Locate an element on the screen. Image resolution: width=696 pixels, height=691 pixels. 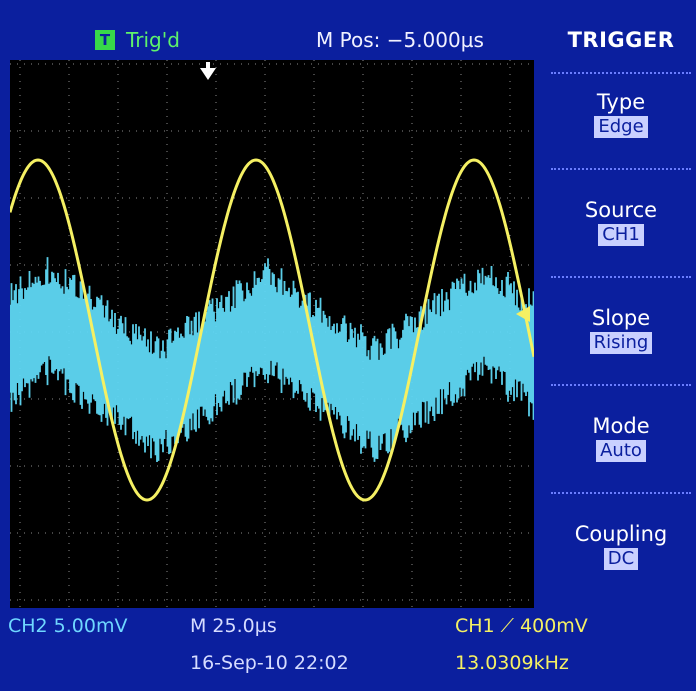
menu-title: TRIGGER is located at coordinates (621, 40).